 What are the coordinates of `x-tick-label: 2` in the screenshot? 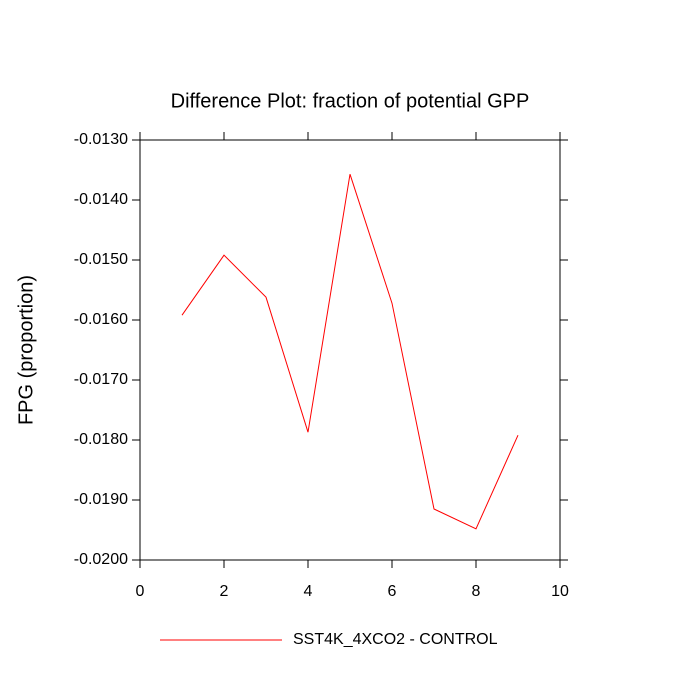 It's located at (224, 591).